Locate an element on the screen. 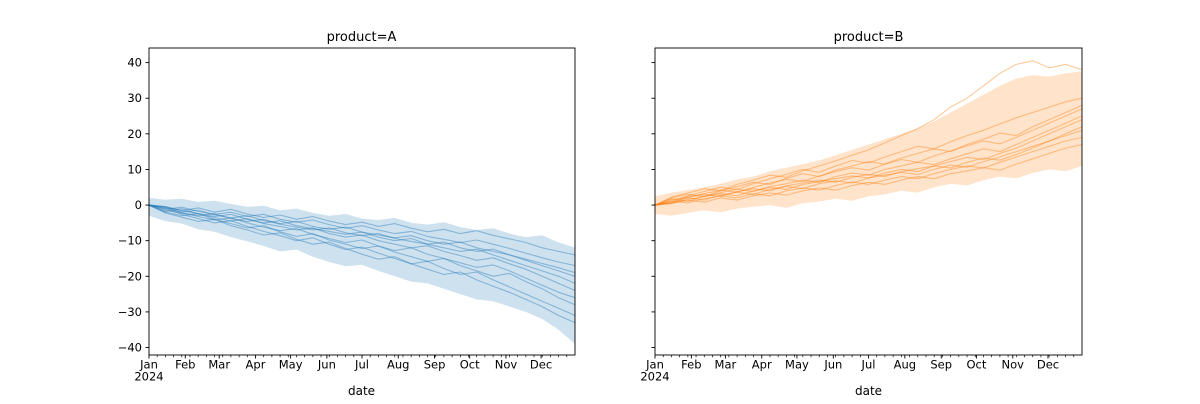 The image size is (1200, 404). y-tick-label: 30 is located at coordinates (134, 98).